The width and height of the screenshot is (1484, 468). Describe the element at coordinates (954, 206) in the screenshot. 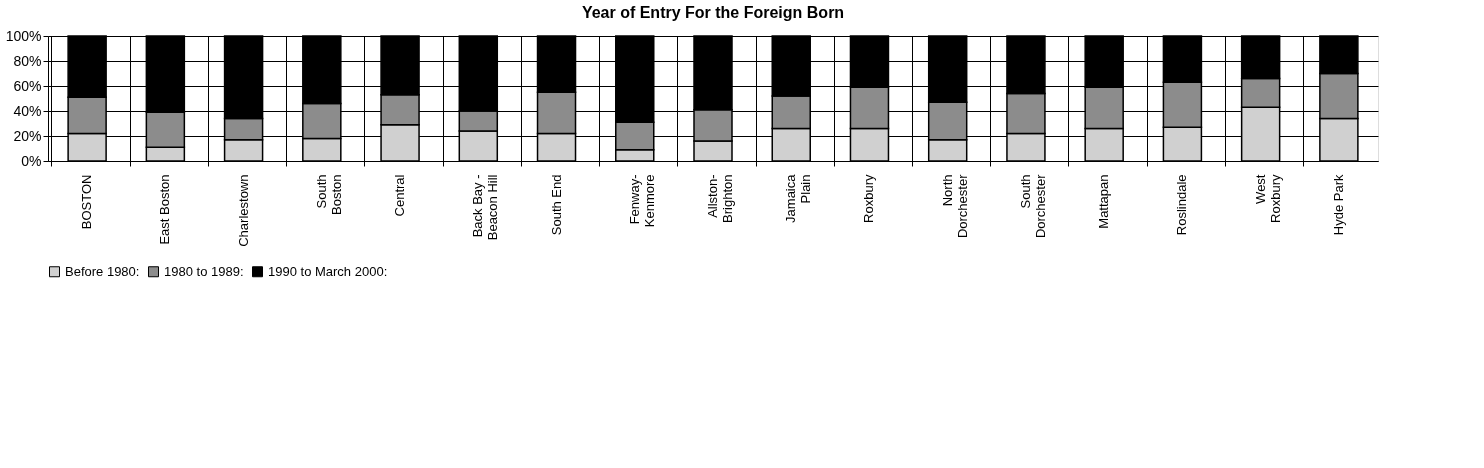

I see `x-tick-label: North Dorchester` at that location.